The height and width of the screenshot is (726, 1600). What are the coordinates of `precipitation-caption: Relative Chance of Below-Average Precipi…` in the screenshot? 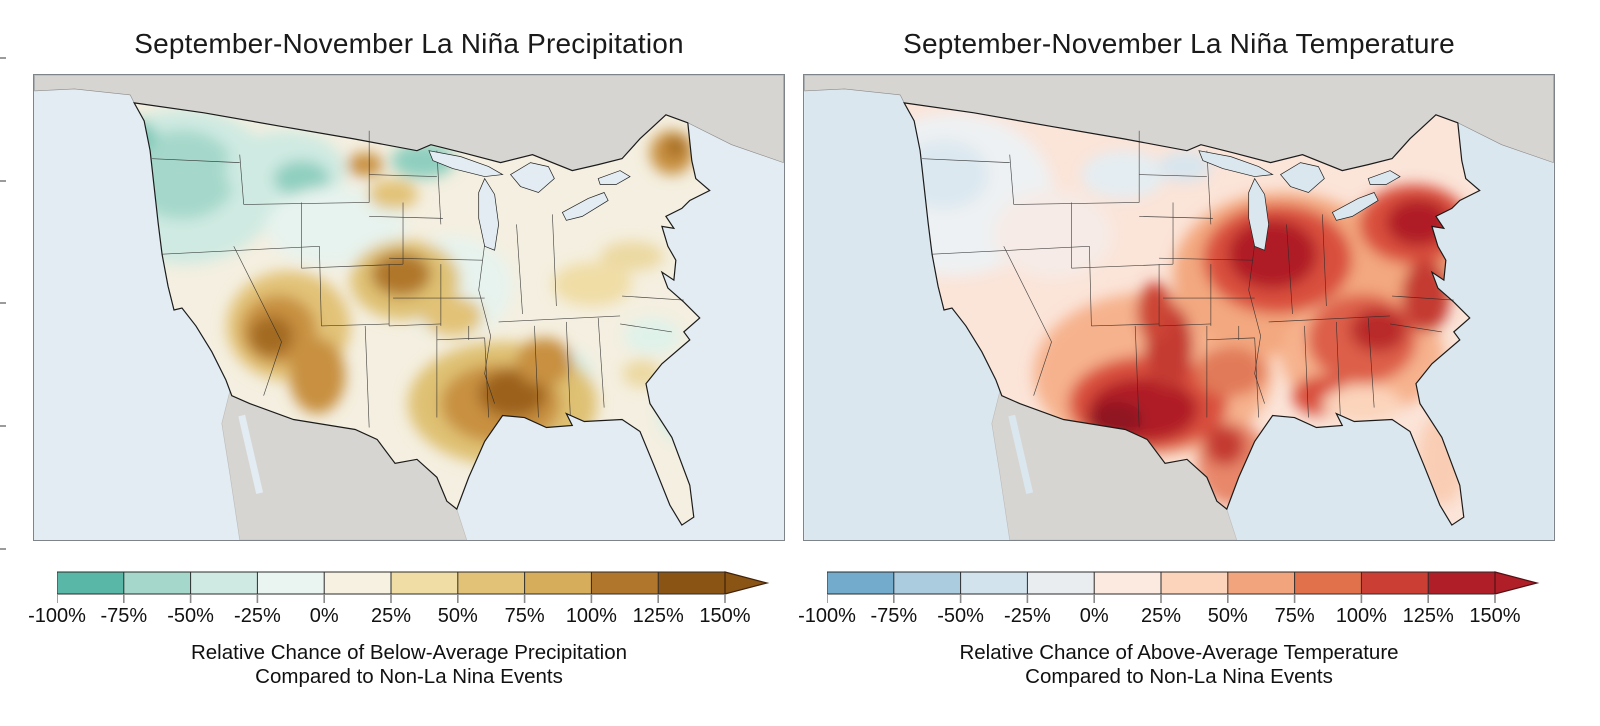 It's located at (409, 664).